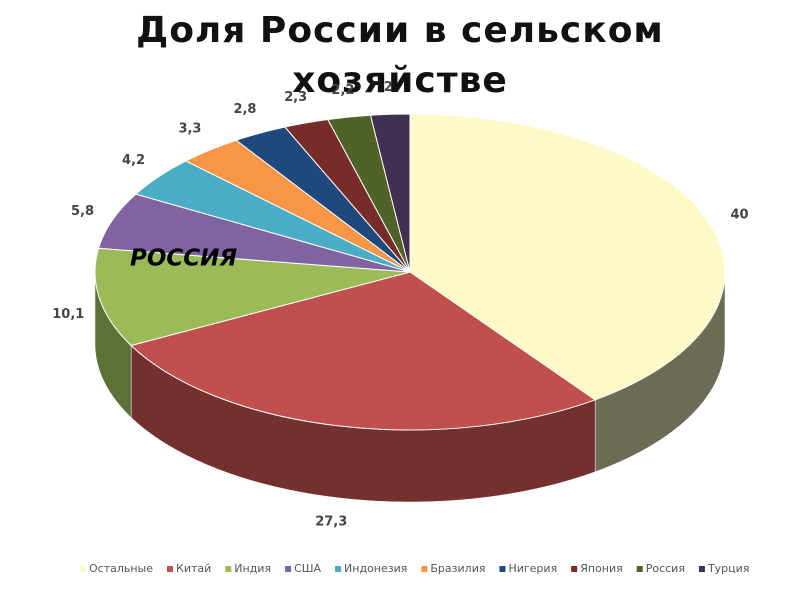 This screenshot has width=800, height=600. Describe the element at coordinates (295, 97) in the screenshot. I see `data-label: 2,3` at that location.